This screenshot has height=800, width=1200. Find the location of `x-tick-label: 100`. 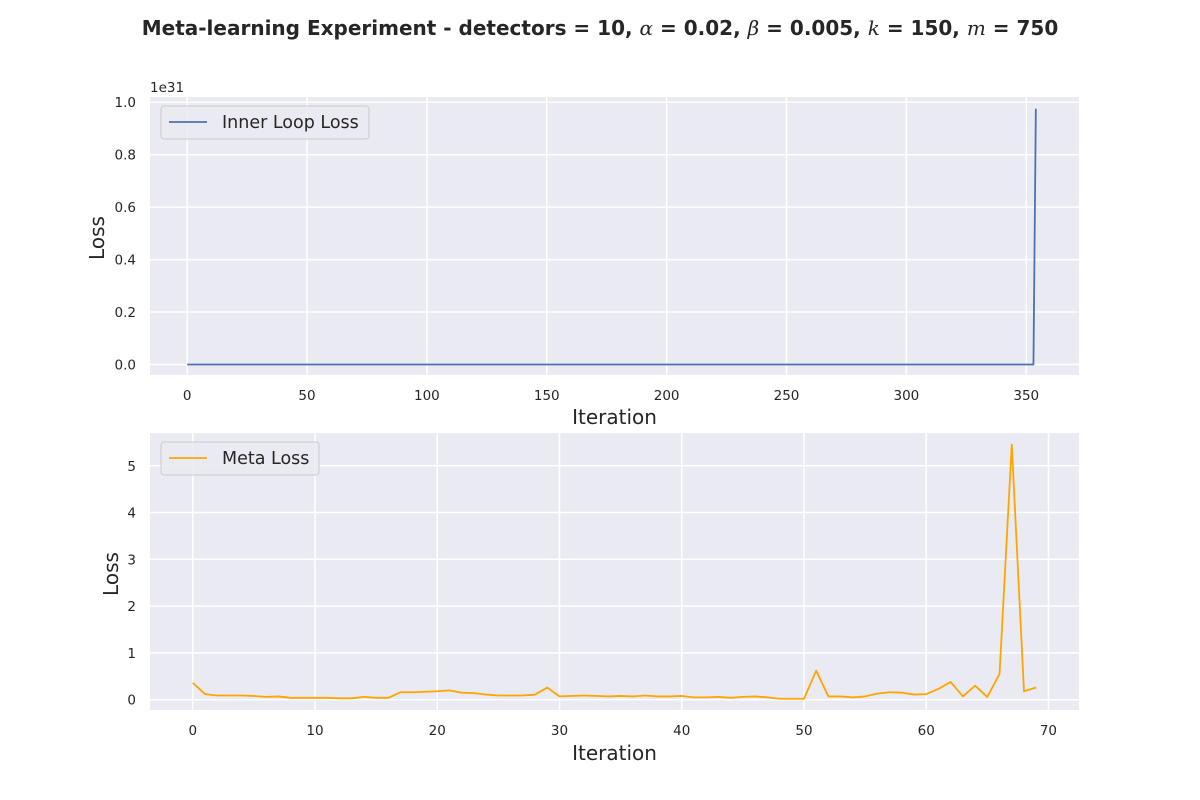

x-tick-label: 100 is located at coordinates (427, 396).